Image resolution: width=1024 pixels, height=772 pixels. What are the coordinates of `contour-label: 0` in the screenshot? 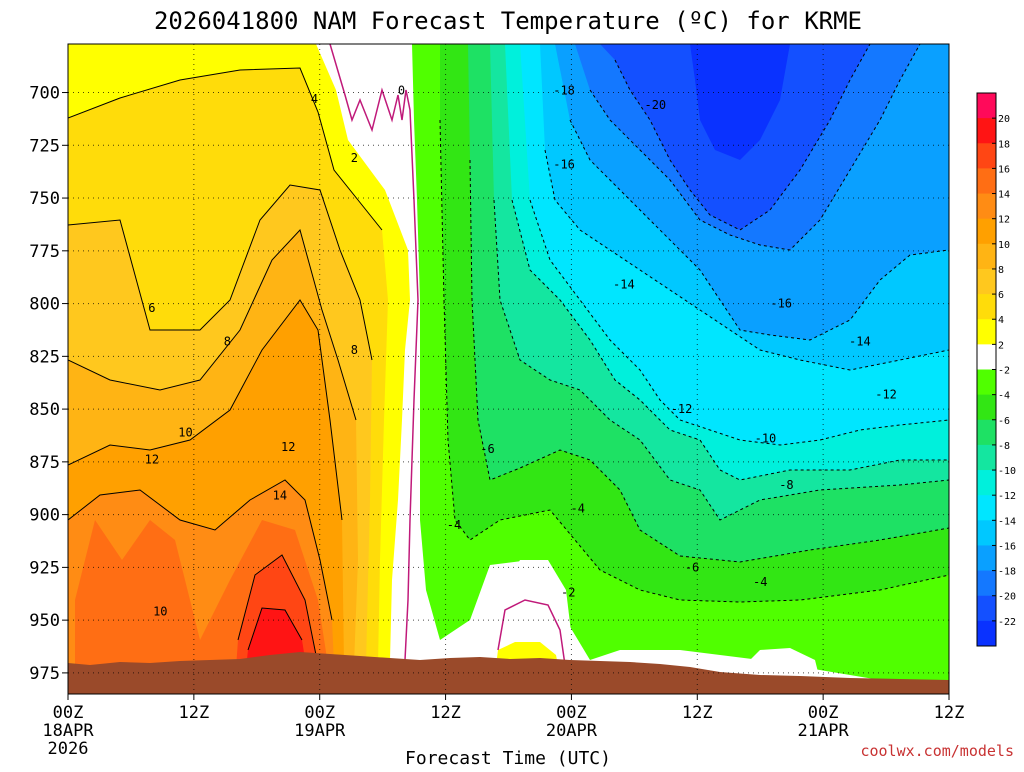 It's located at (401, 90).